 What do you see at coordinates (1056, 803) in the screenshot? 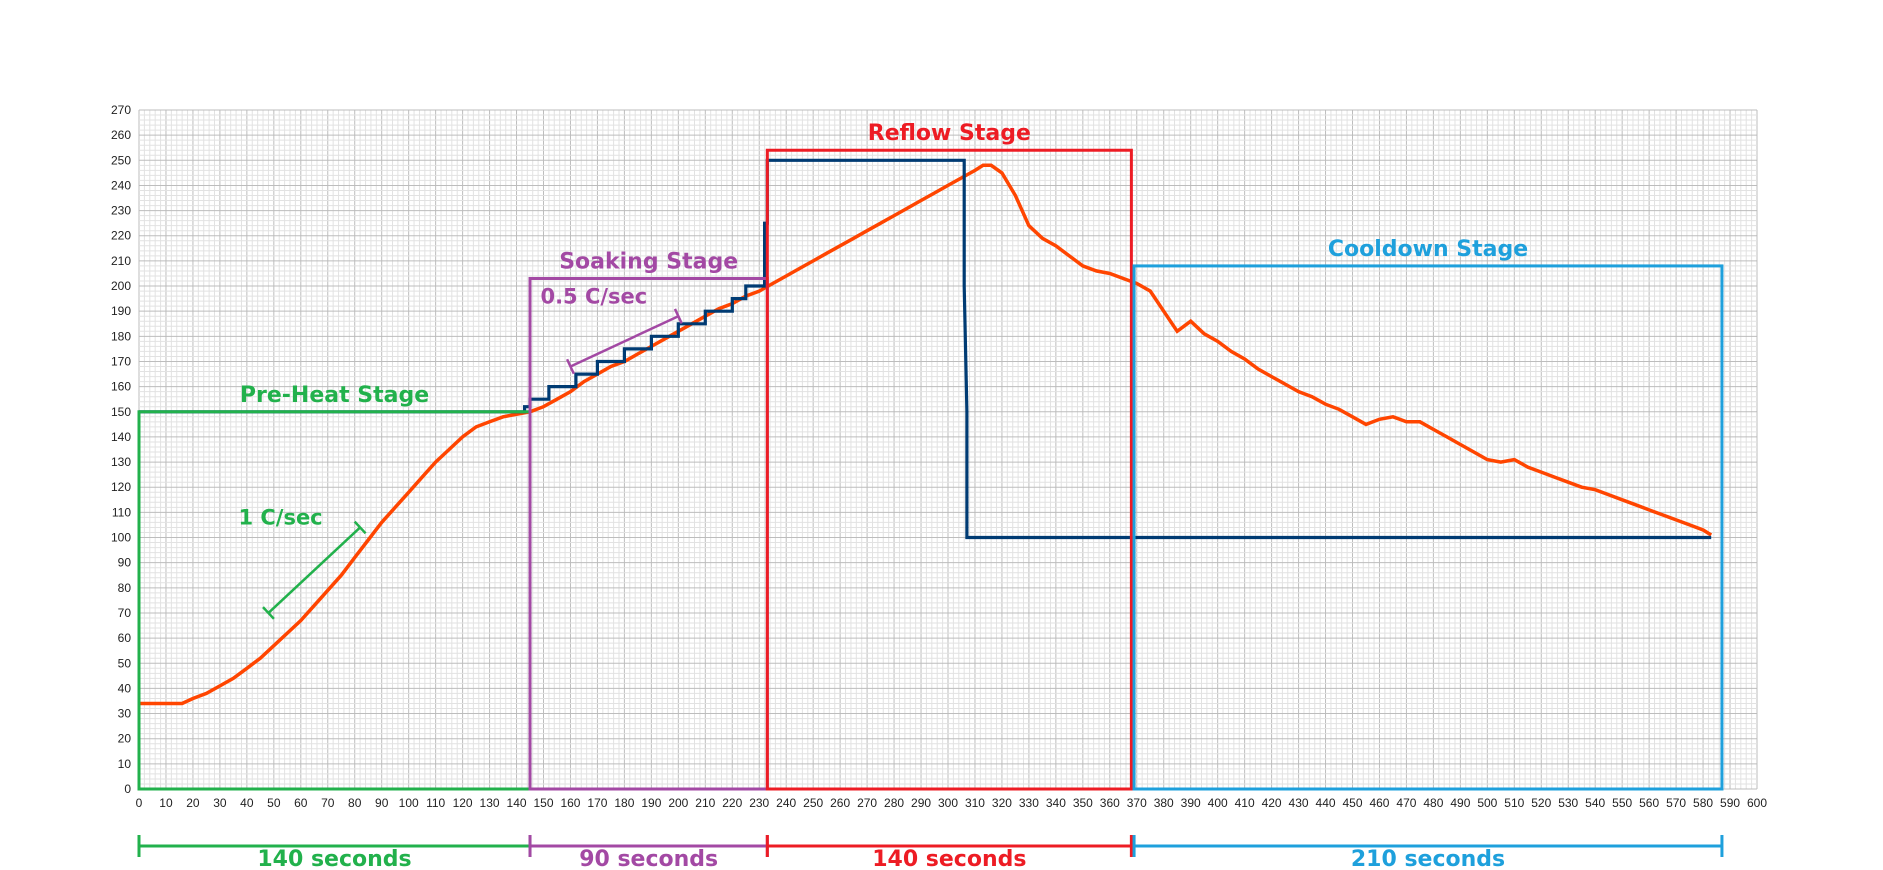
I see `x-tick-label: 340` at bounding box center [1056, 803].